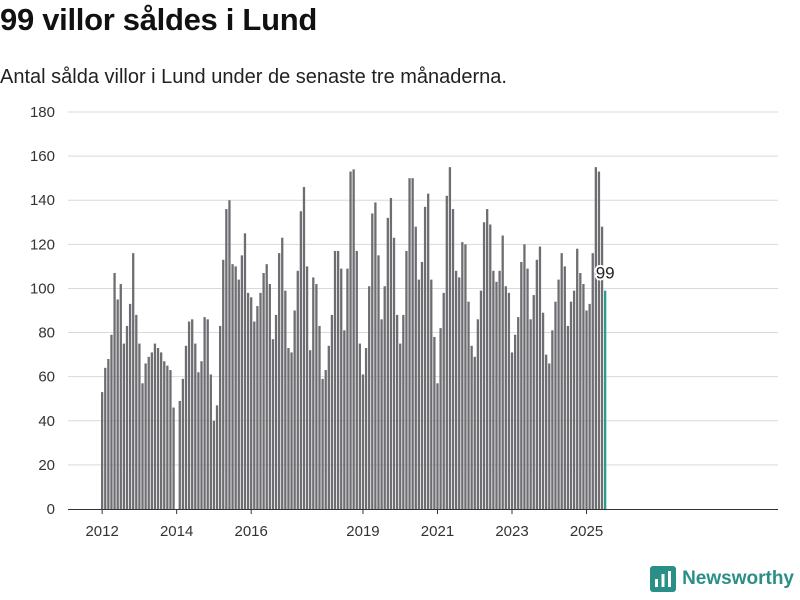 The image size is (800, 600). What do you see at coordinates (663, 579) in the screenshot?
I see `newsworthy-icon` at bounding box center [663, 579].